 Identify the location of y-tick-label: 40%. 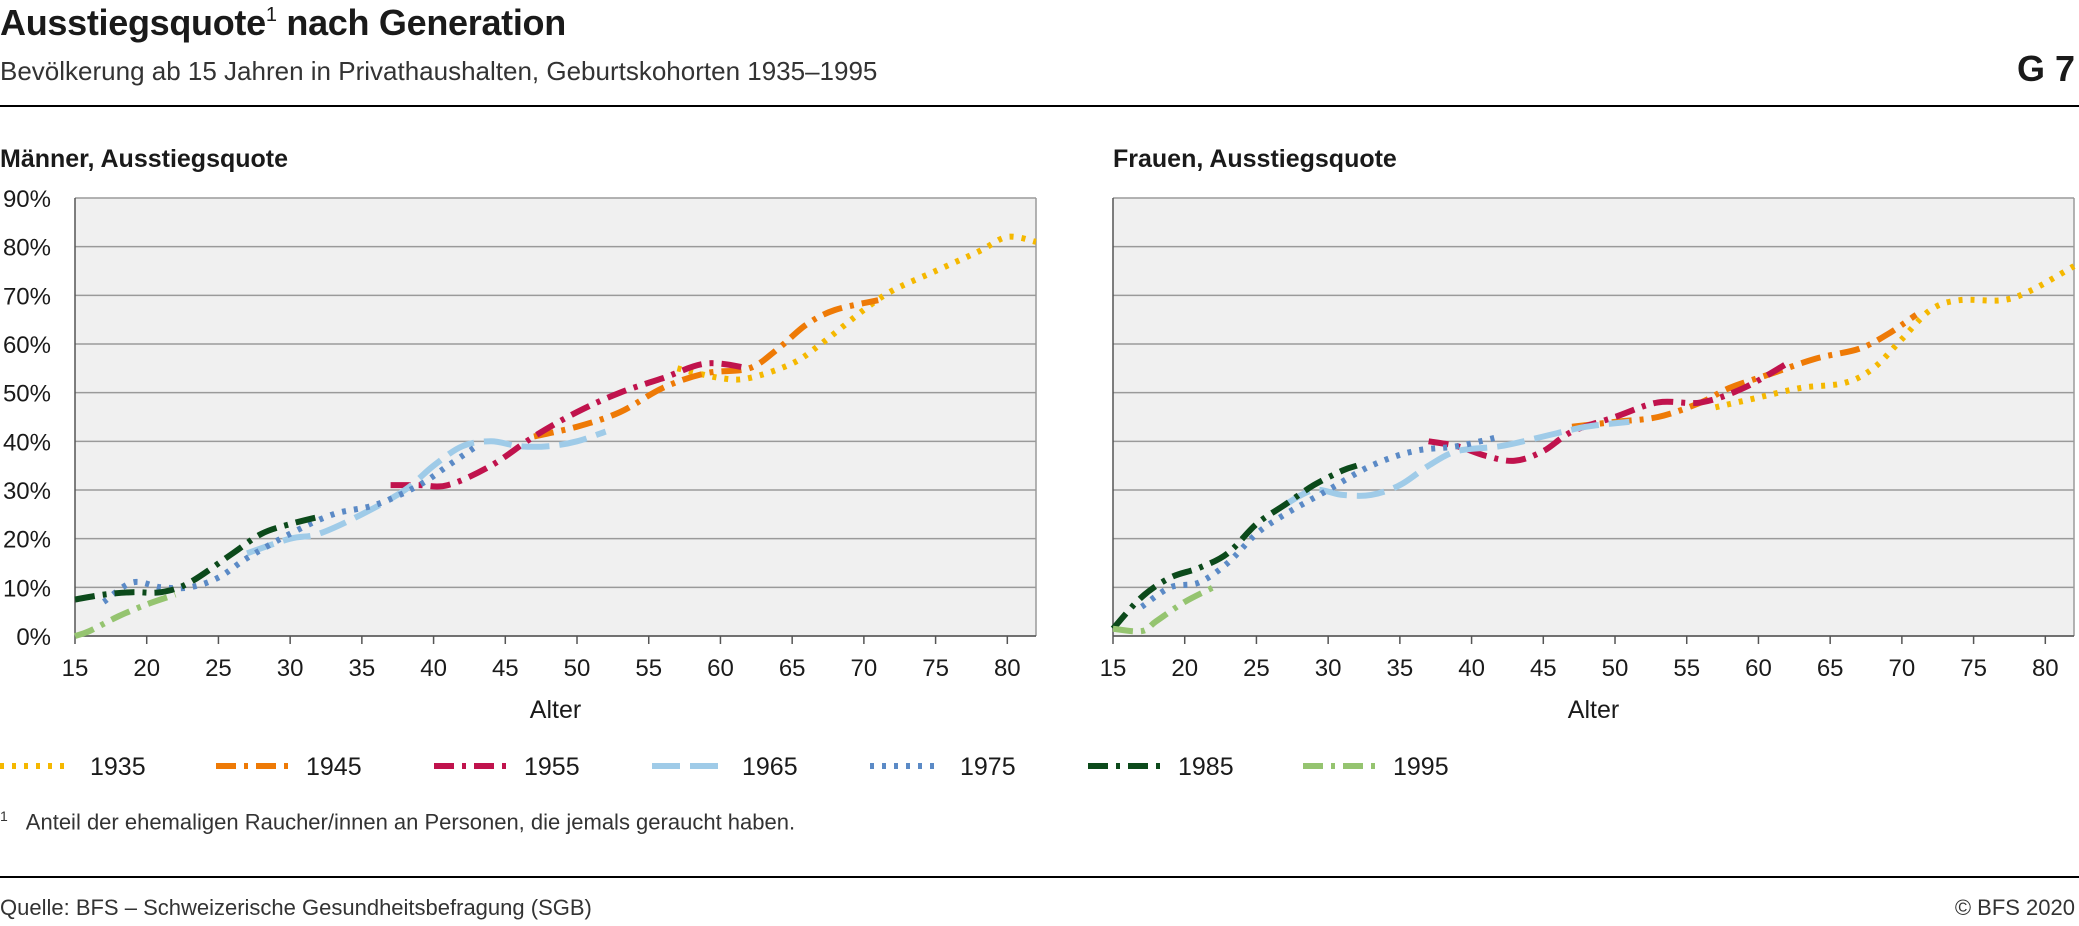
(27, 442).